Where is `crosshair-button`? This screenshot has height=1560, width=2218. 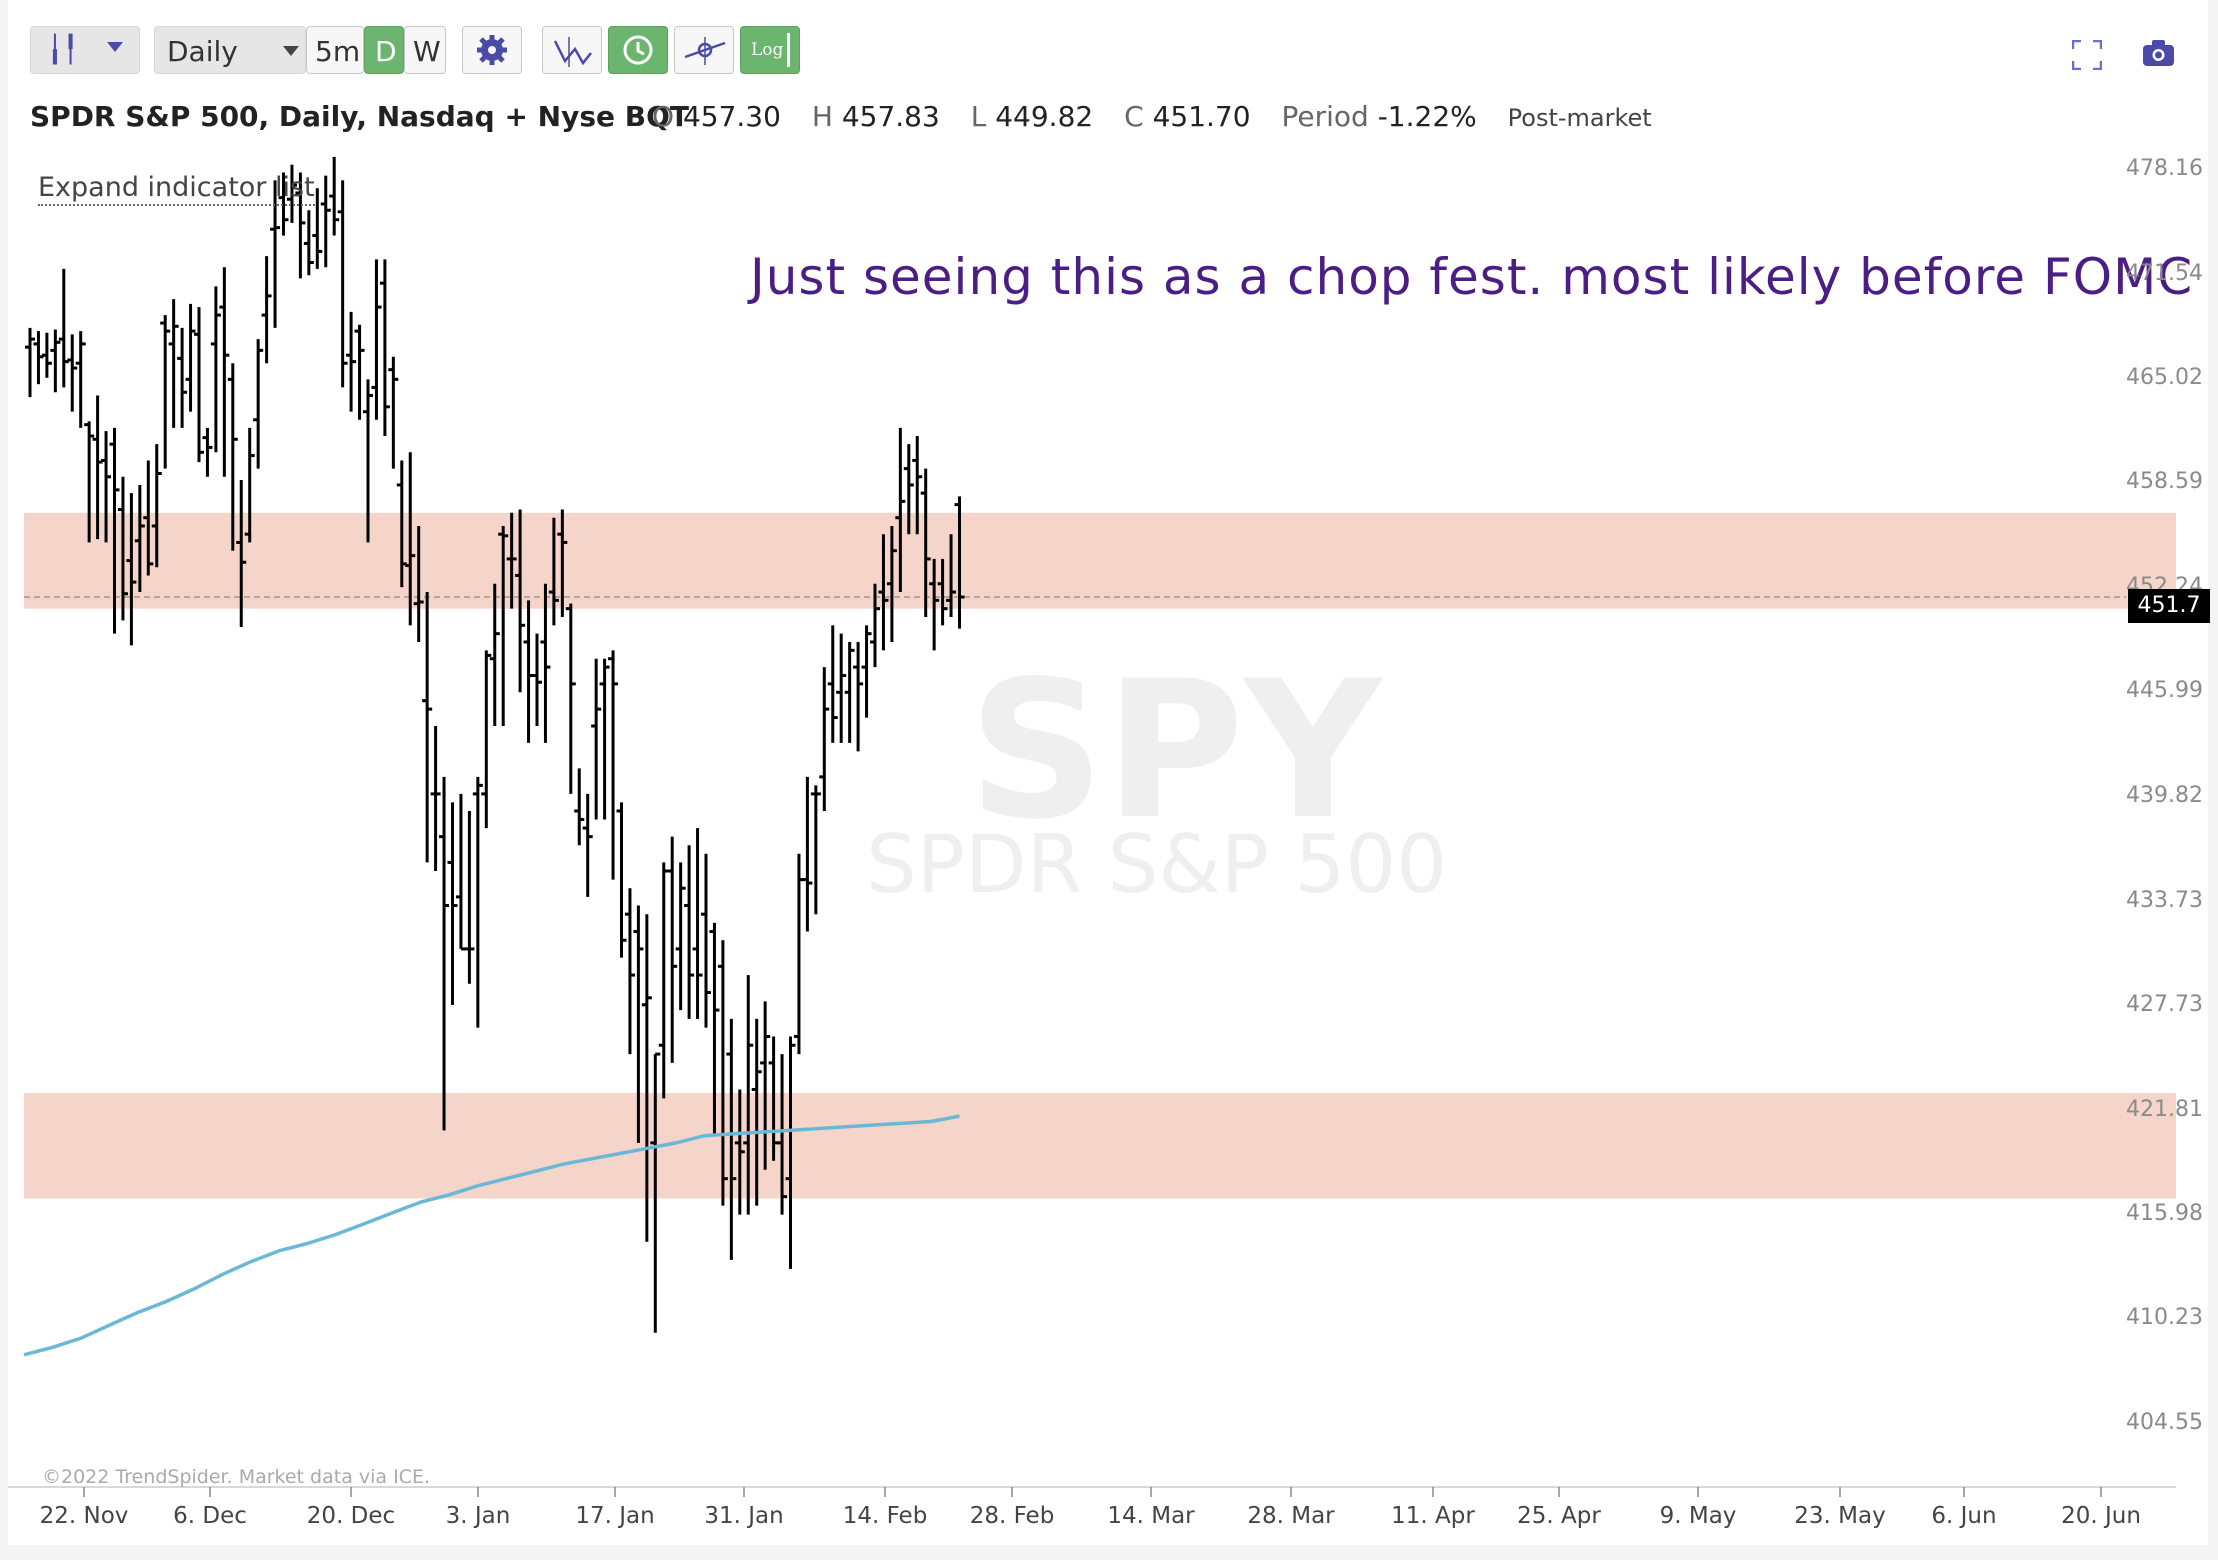
crosshair-button is located at coordinates (704, 50).